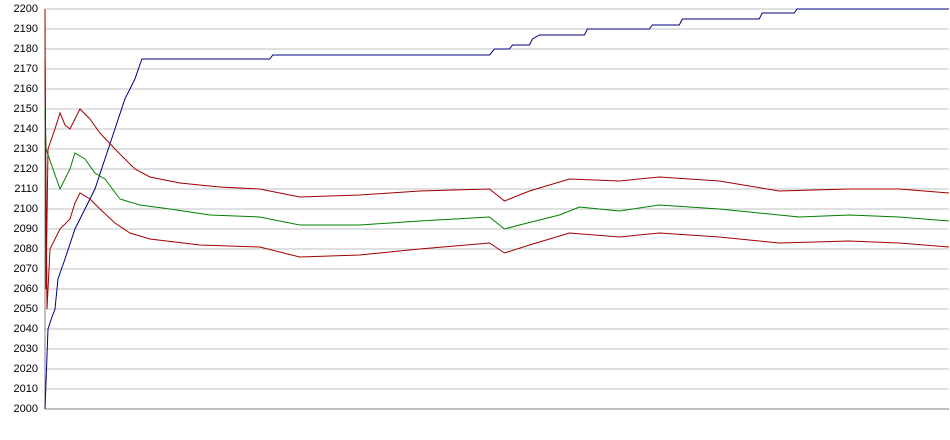 The image size is (950, 440). Describe the element at coordinates (26, 9) in the screenshot. I see `y-tick-label: 2200` at that location.